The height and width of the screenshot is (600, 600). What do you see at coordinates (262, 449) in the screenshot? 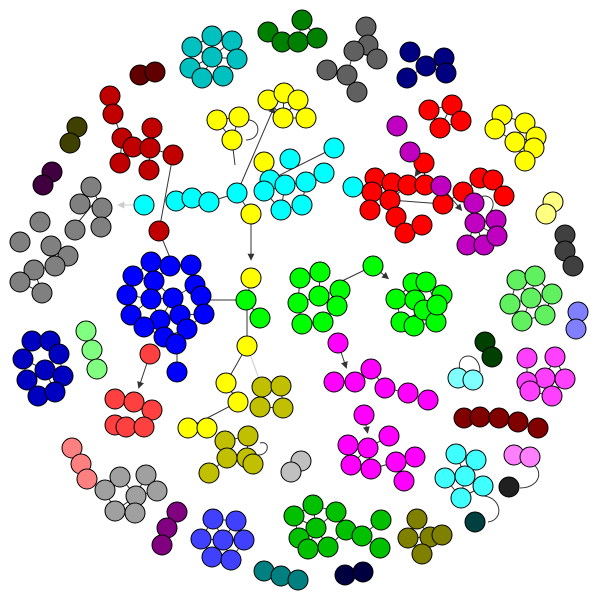
I see `self-loop-edge` at bounding box center [262, 449].